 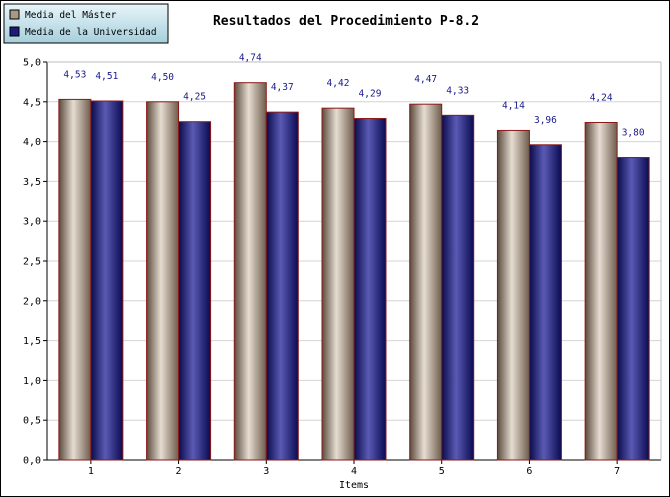 What do you see at coordinates (32, 262) in the screenshot?
I see `y-tick-label: 2,5` at bounding box center [32, 262].